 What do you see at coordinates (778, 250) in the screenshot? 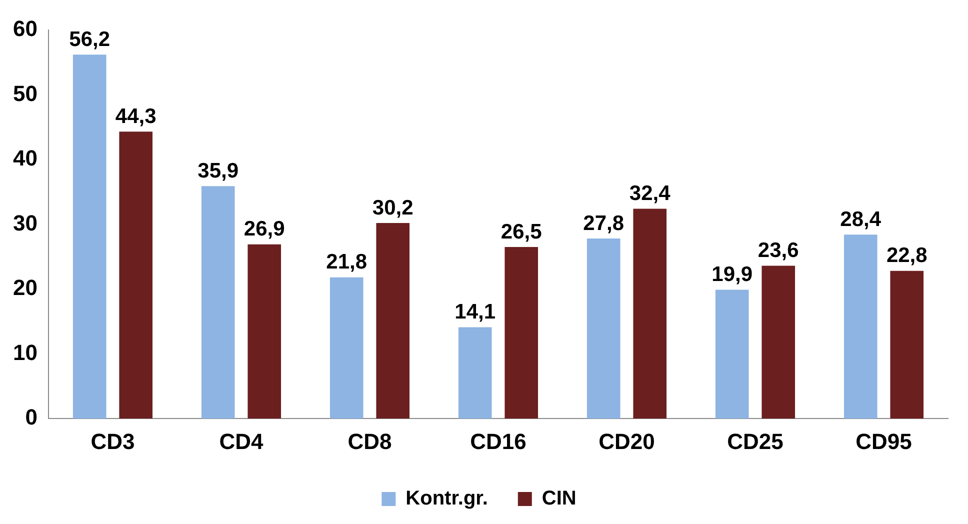
I see `data-label: 23,6` at bounding box center [778, 250].